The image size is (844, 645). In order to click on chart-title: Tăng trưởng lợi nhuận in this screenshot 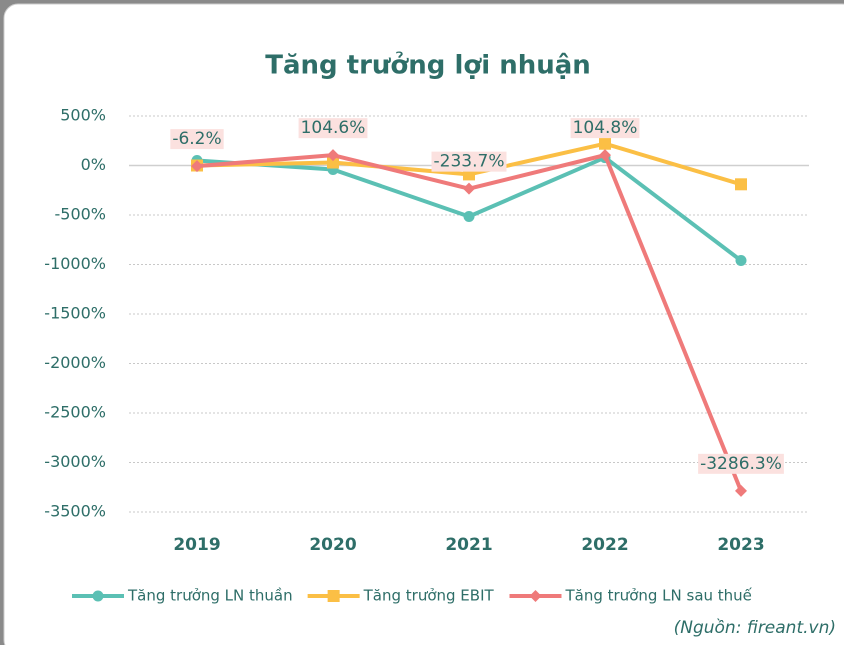, I will do `click(428, 65)`.